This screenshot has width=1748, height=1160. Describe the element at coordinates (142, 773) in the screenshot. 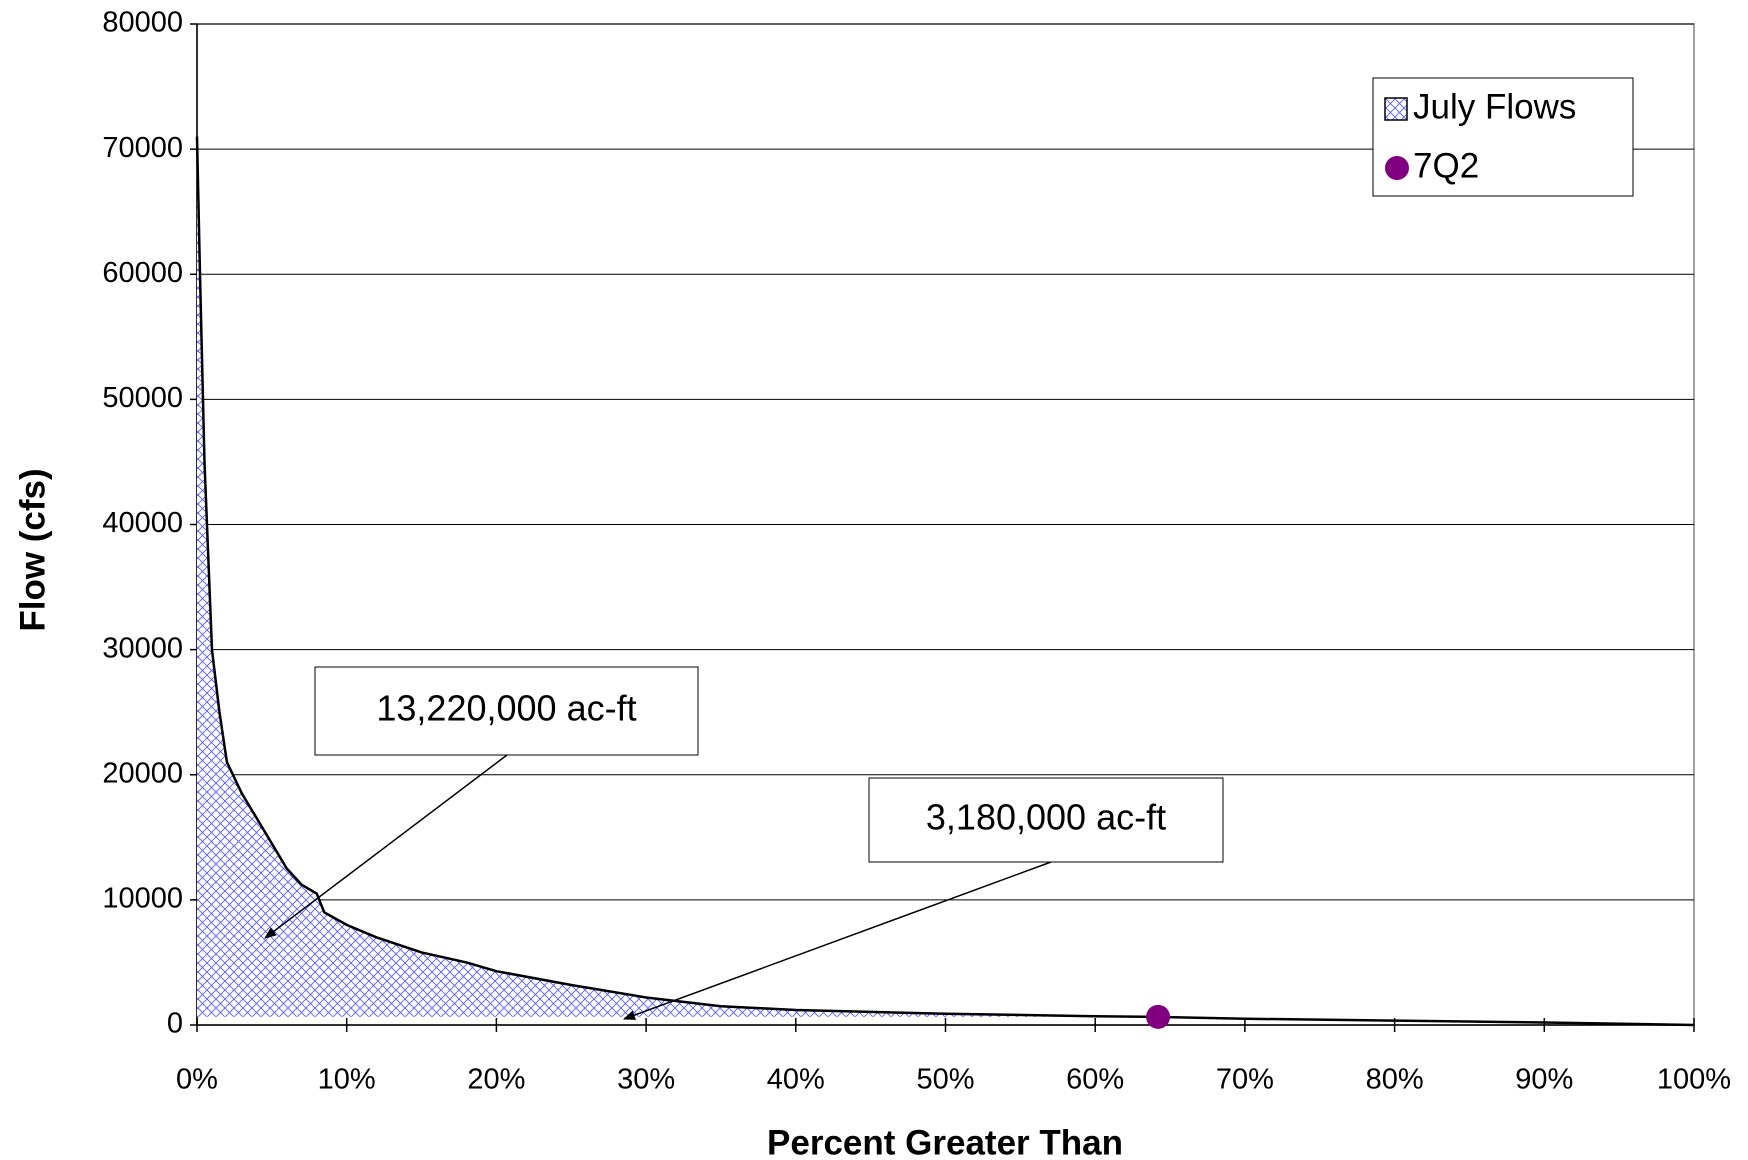

I see `y-tick-label: 20000` at that location.